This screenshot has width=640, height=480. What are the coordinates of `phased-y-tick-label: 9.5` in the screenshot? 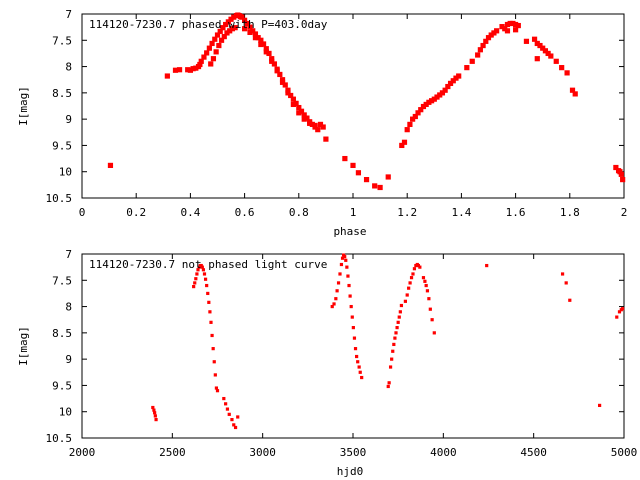 It's located at (62, 145).